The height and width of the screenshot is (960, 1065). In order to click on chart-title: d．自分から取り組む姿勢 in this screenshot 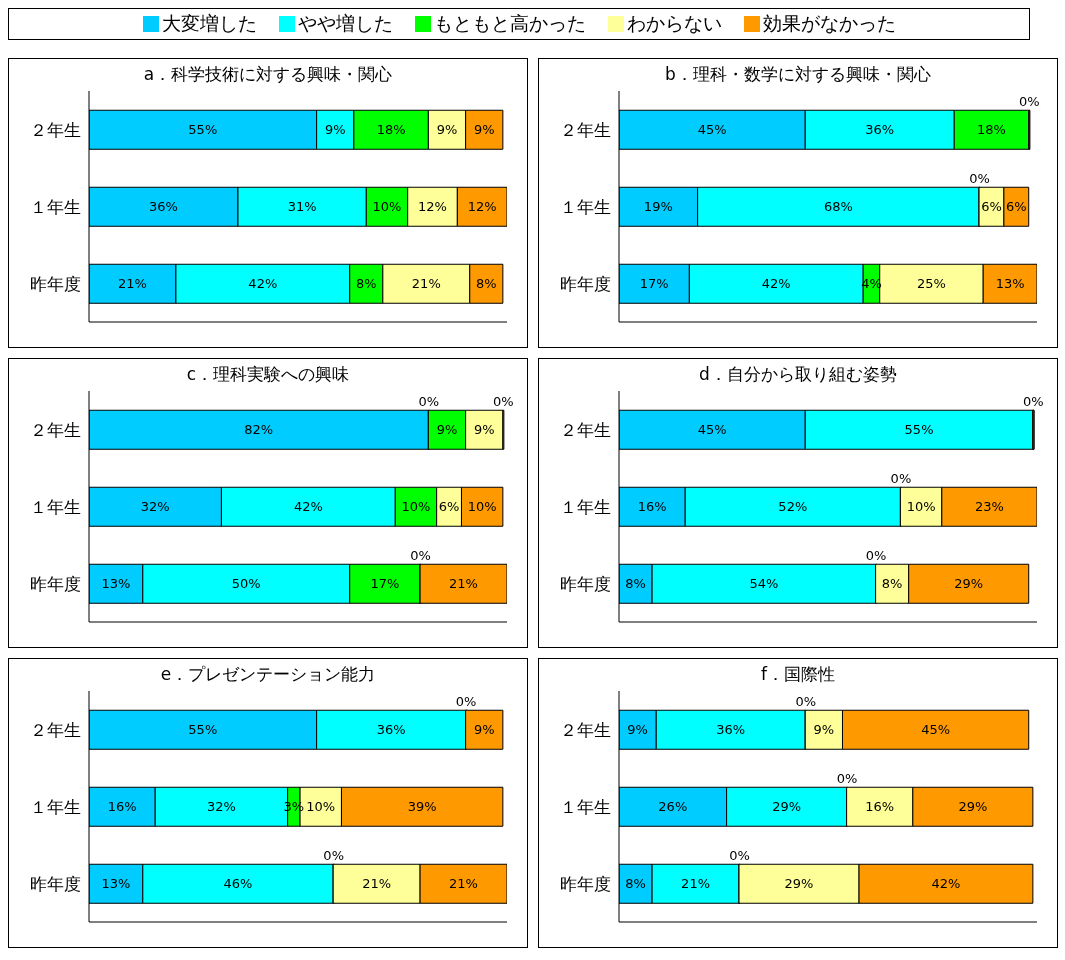, I will do `click(798, 374)`.